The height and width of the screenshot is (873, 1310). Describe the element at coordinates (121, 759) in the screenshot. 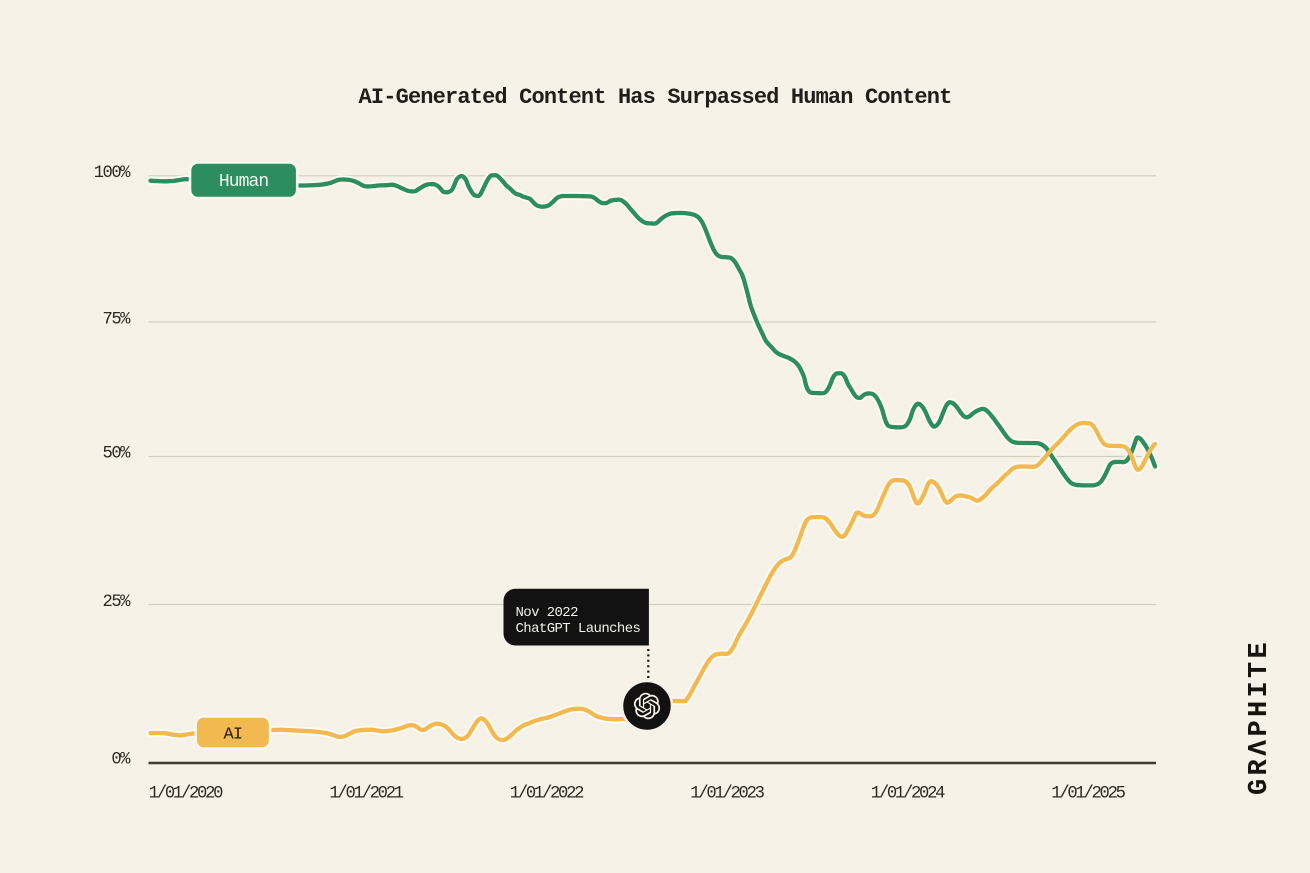

I see `svg-text: 0%` at that location.